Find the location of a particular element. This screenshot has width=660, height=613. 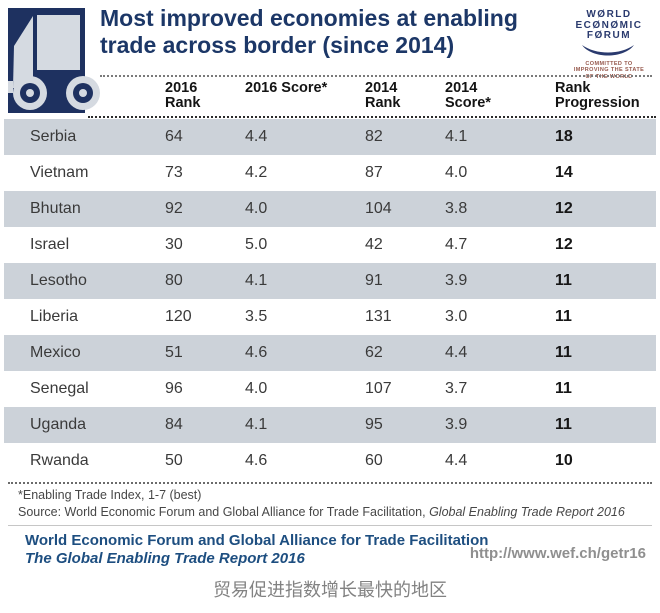

score-2014: 3.8 is located at coordinates (456, 208).